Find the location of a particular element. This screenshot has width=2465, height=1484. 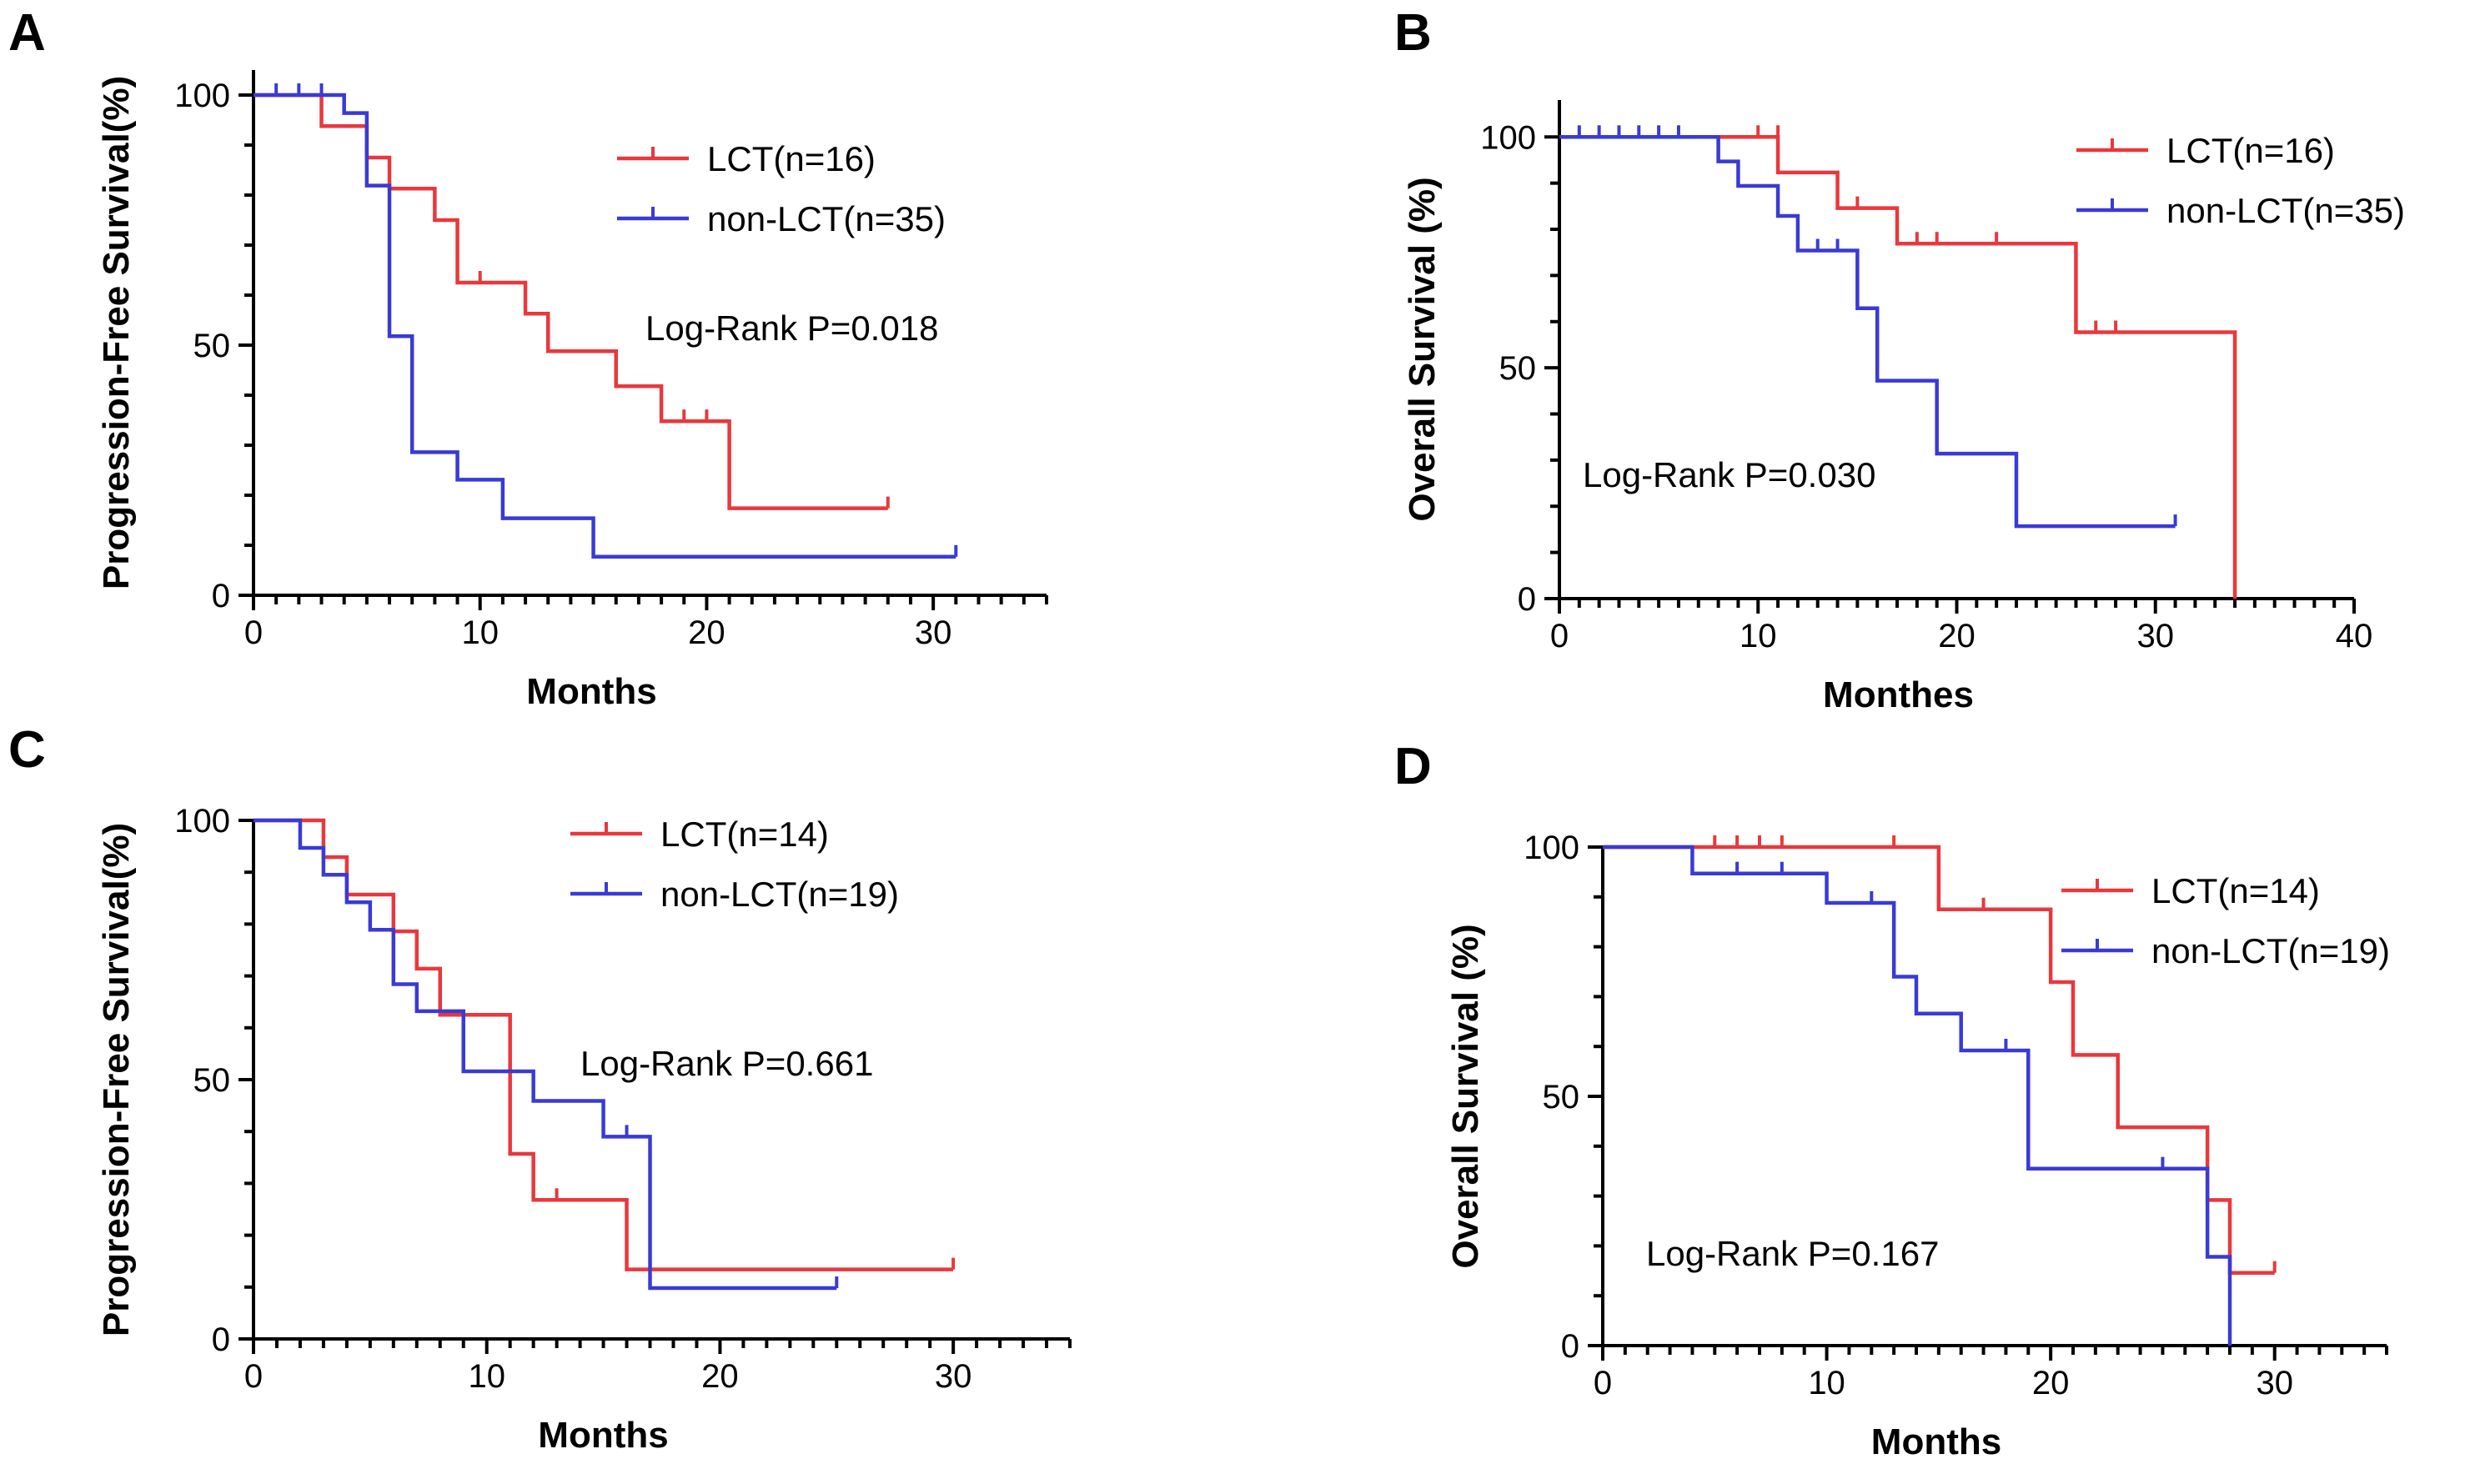

y-tick-label-c: 100 is located at coordinates (202, 821).